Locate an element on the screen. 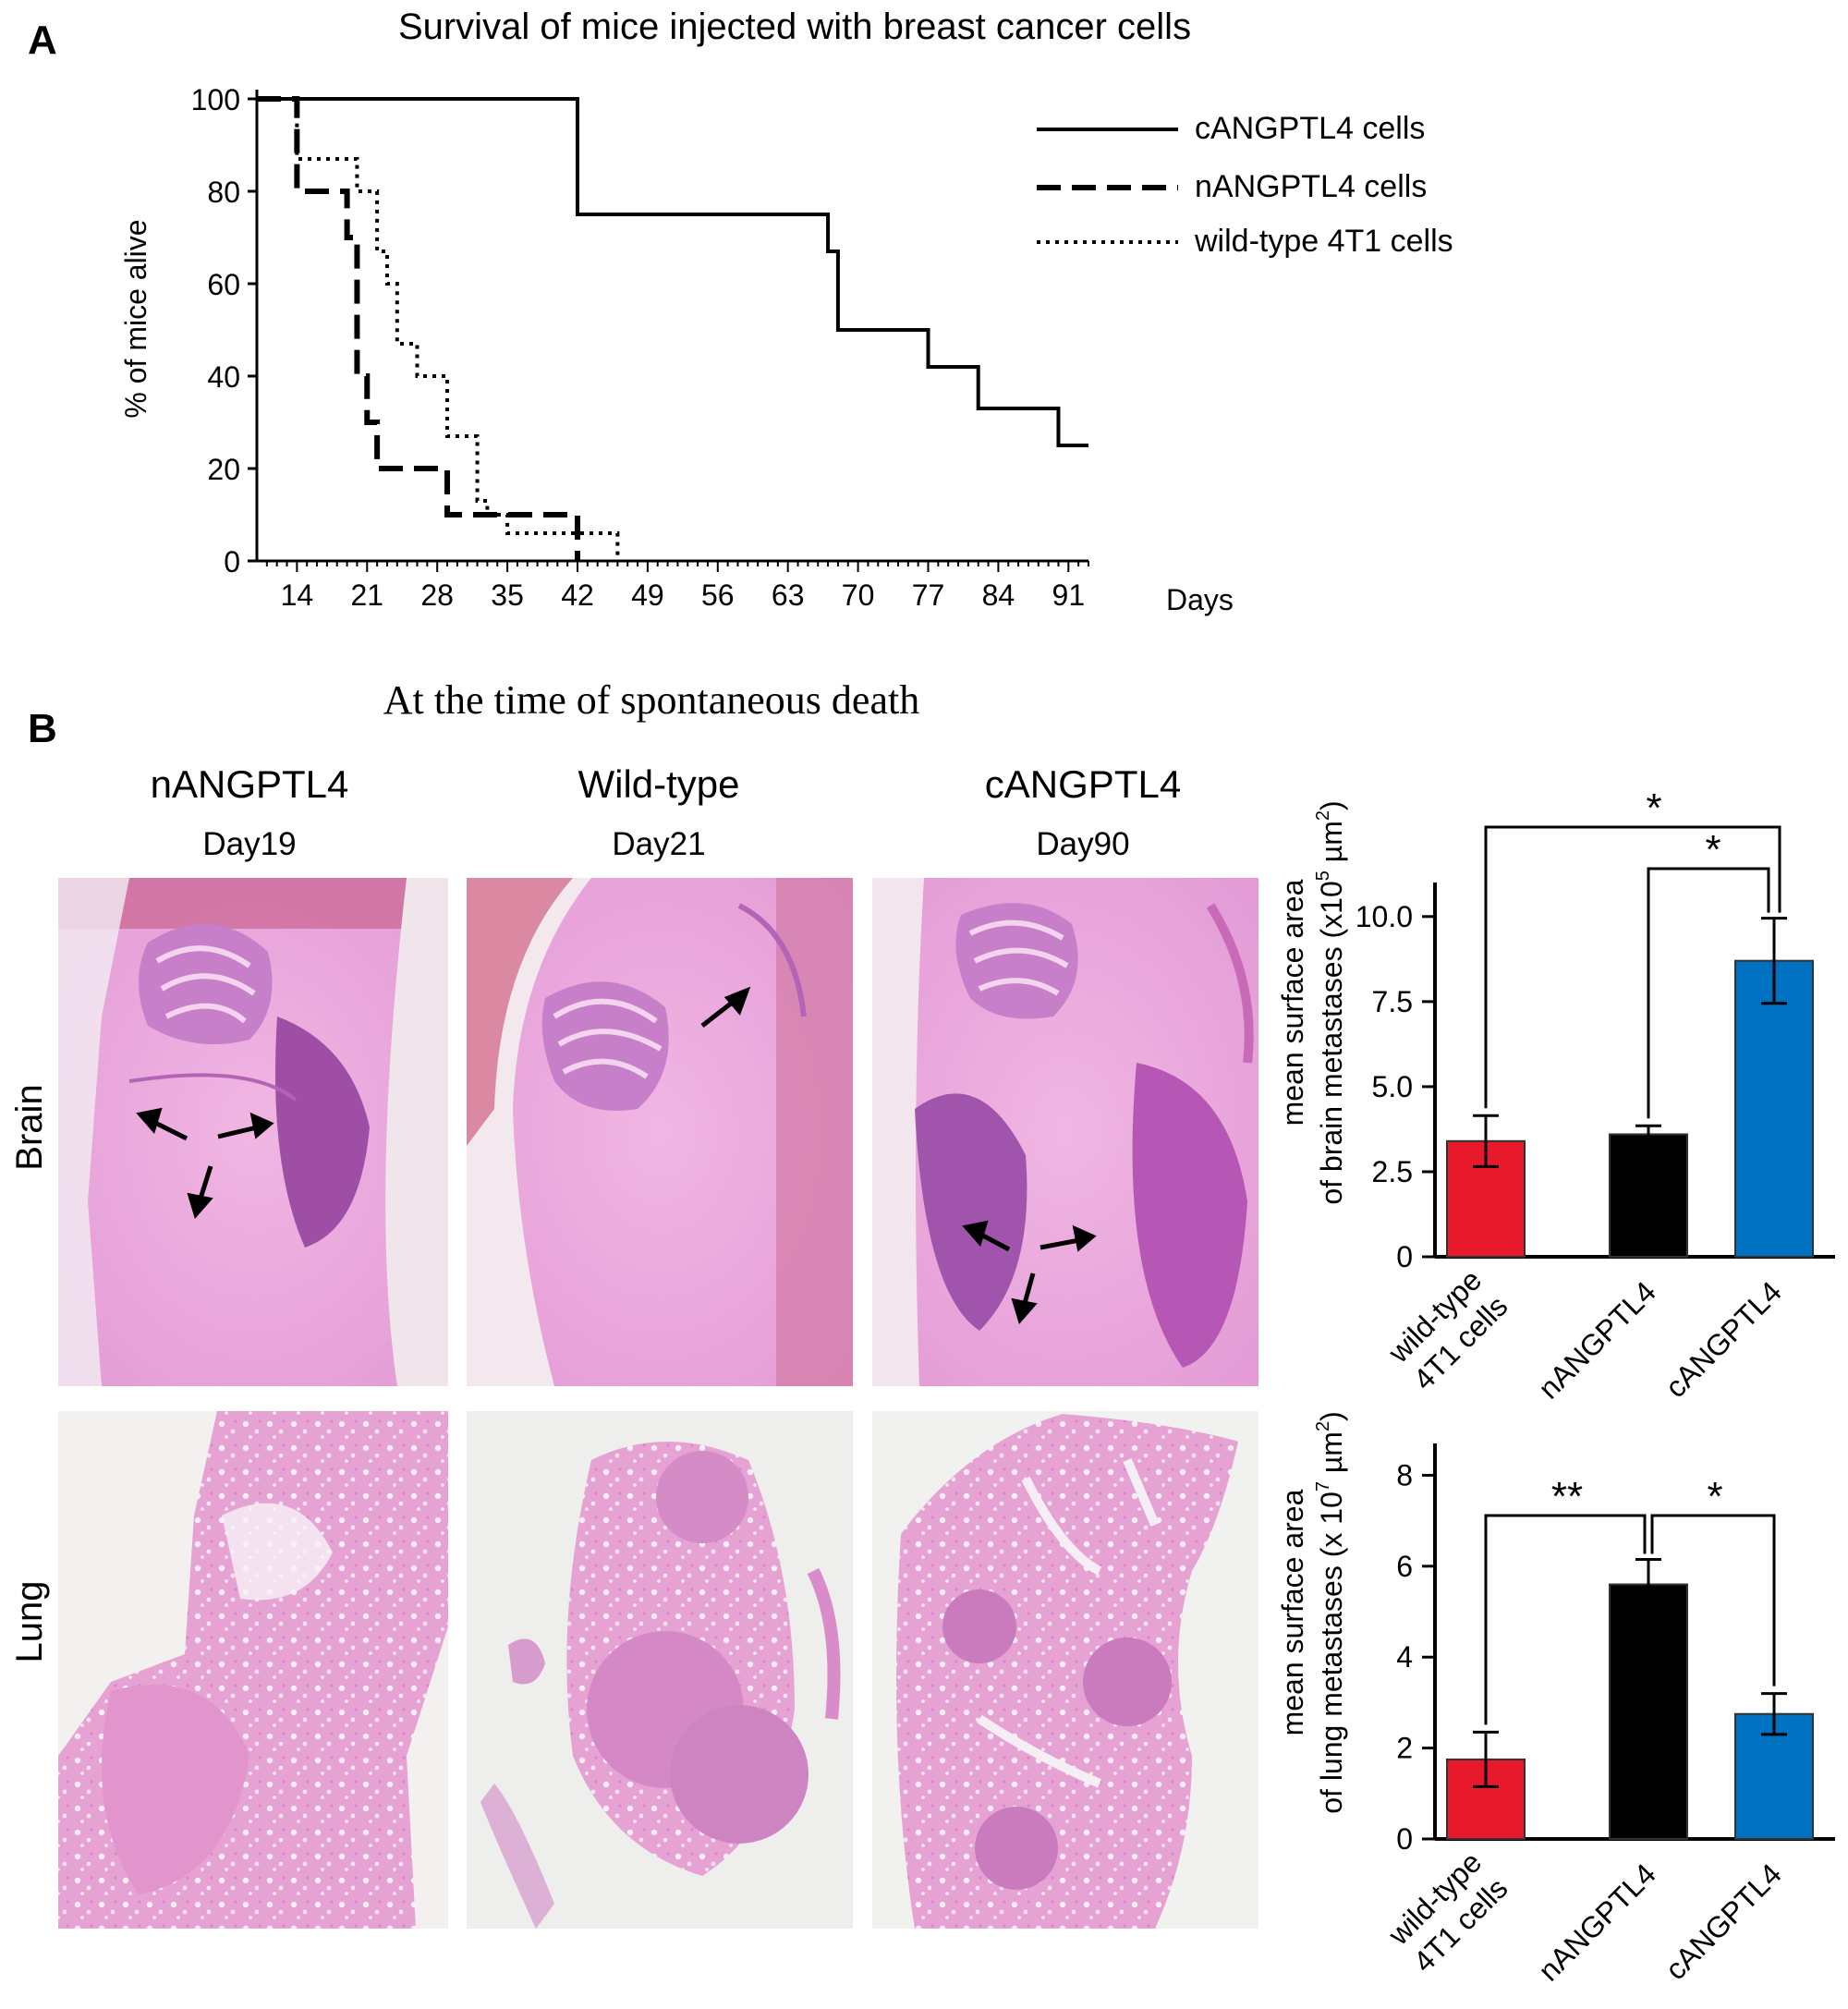 This screenshot has height=2009, width=1848. survival-x-tick-label: 28 is located at coordinates (437, 595).